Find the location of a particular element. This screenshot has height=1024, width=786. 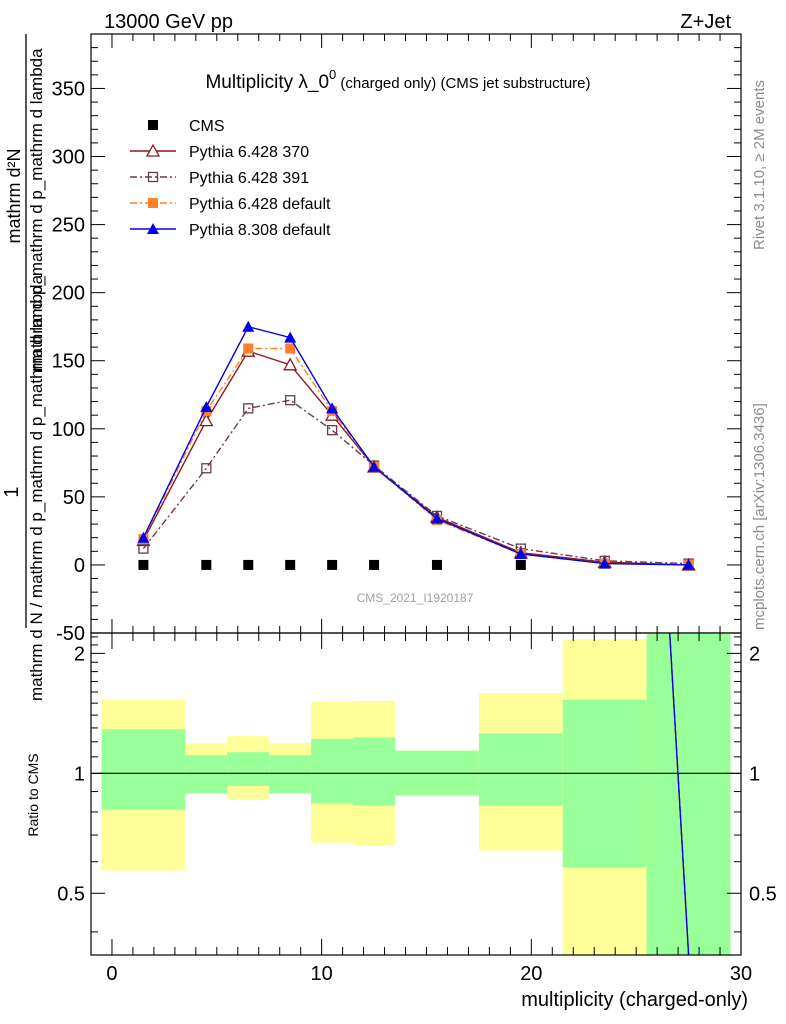

ratio-line is located at coordinates (679, 794).